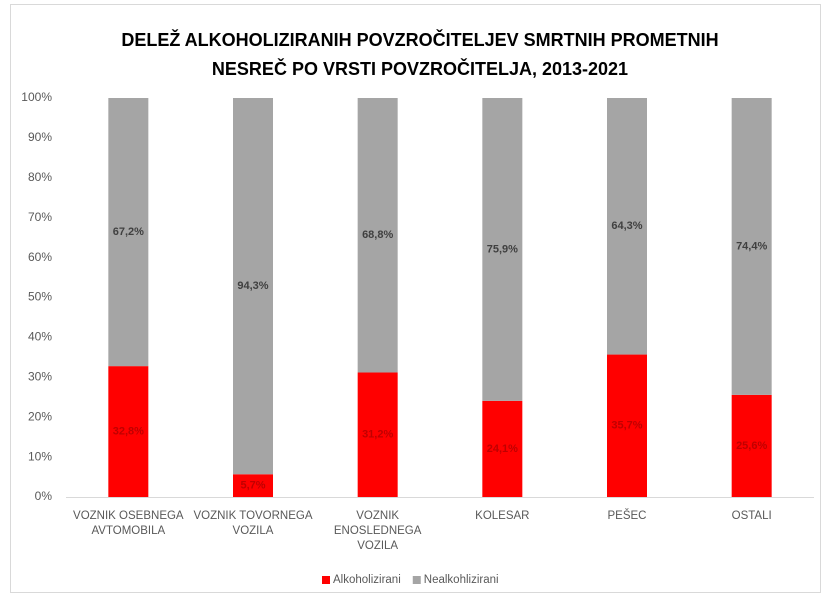  I want to click on legend-label: Nealkohlizirani, so click(461, 580).